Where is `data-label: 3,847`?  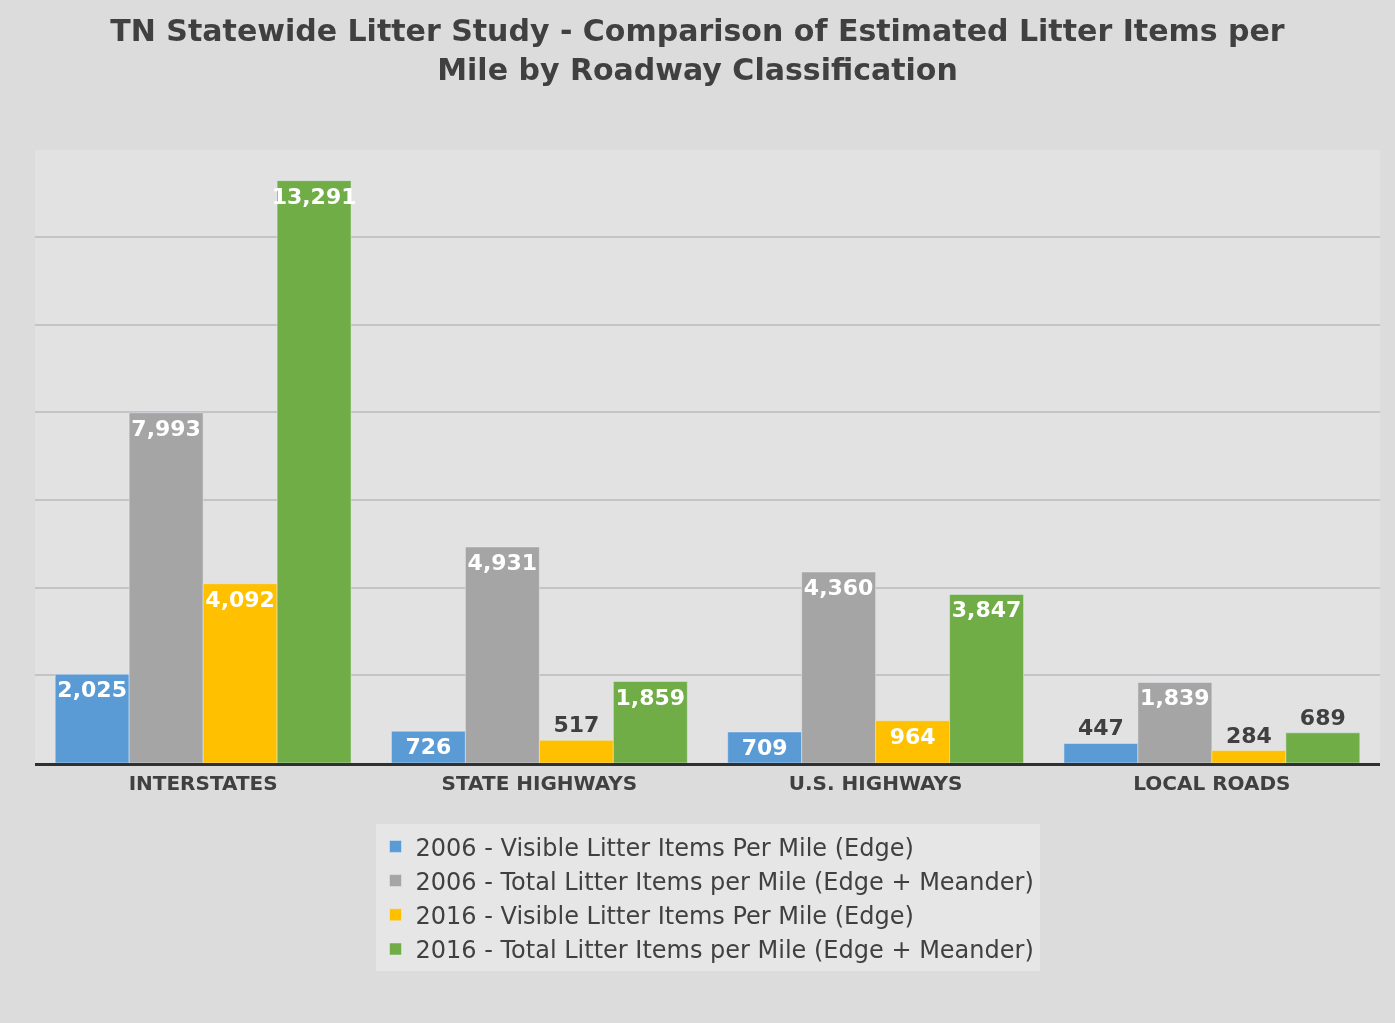
data-label: 3,847 is located at coordinates (986, 610).